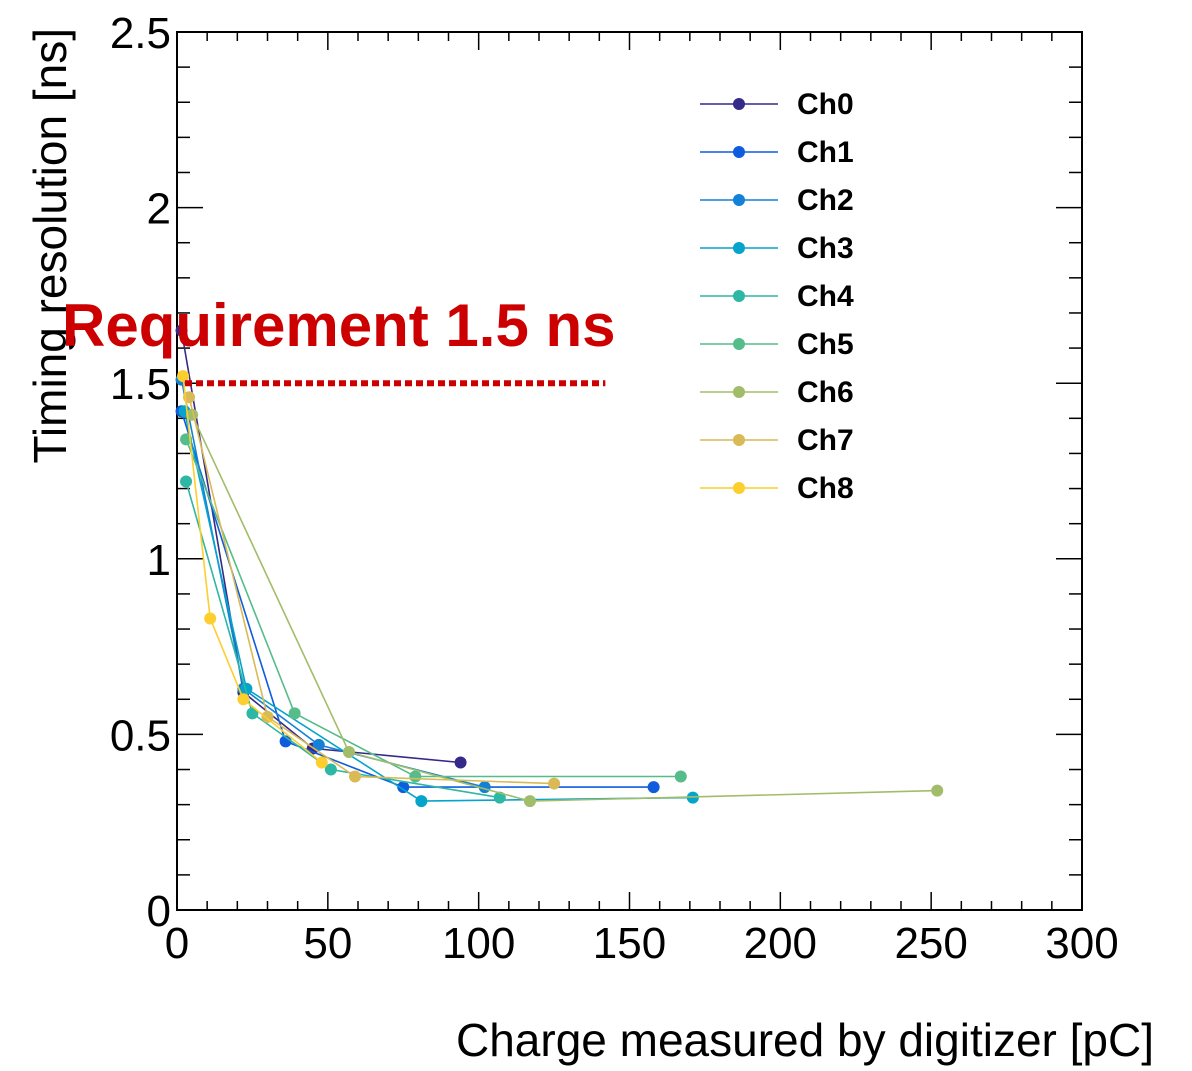 Image resolution: width=1192 pixels, height=1071 pixels. I want to click on legend-entry-ch2: Ch2, so click(777, 200).